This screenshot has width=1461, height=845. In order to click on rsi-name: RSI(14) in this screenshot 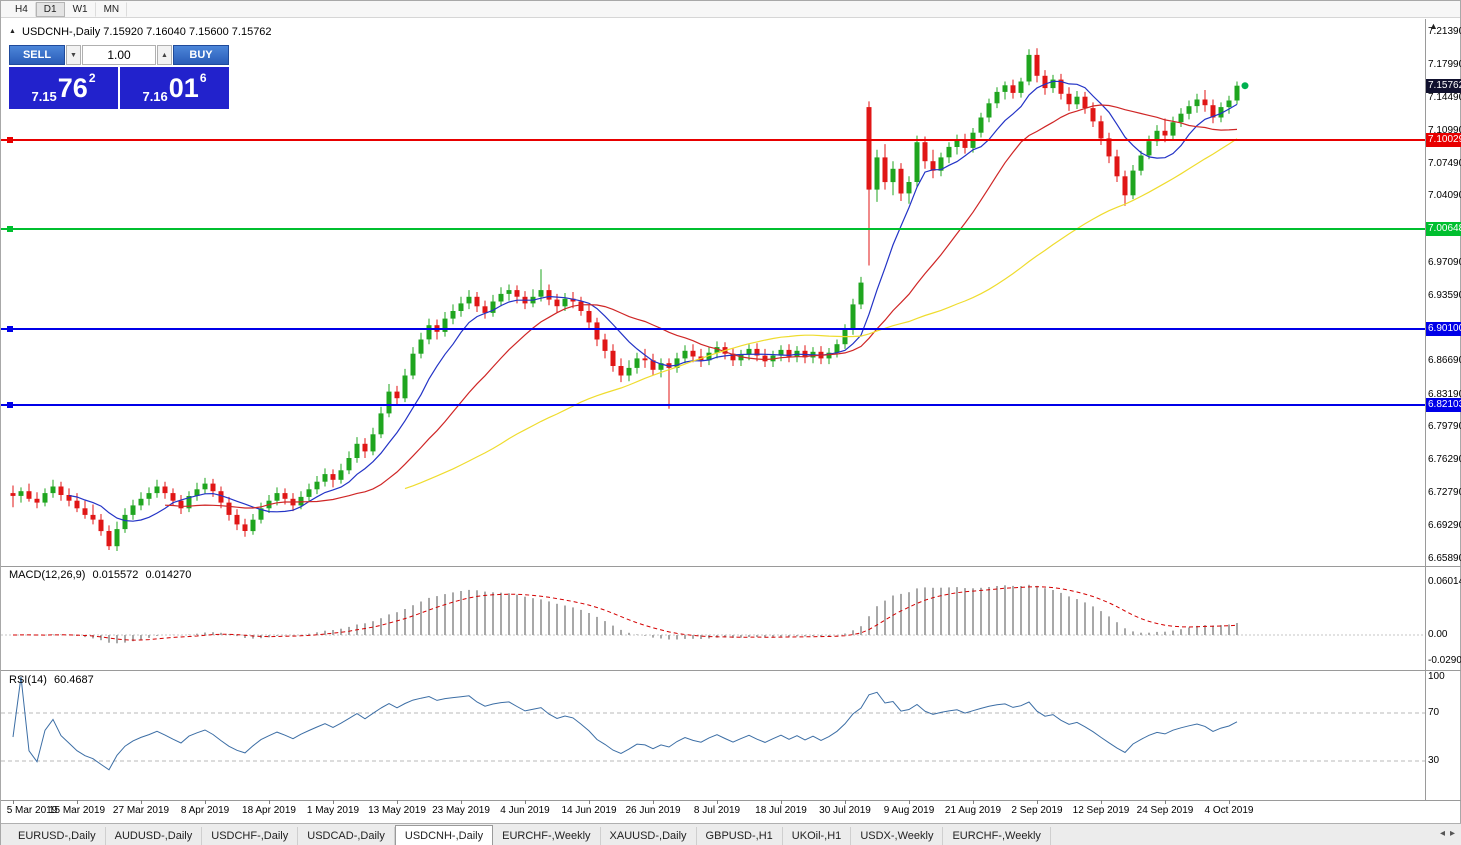, I will do `click(28, 680)`.